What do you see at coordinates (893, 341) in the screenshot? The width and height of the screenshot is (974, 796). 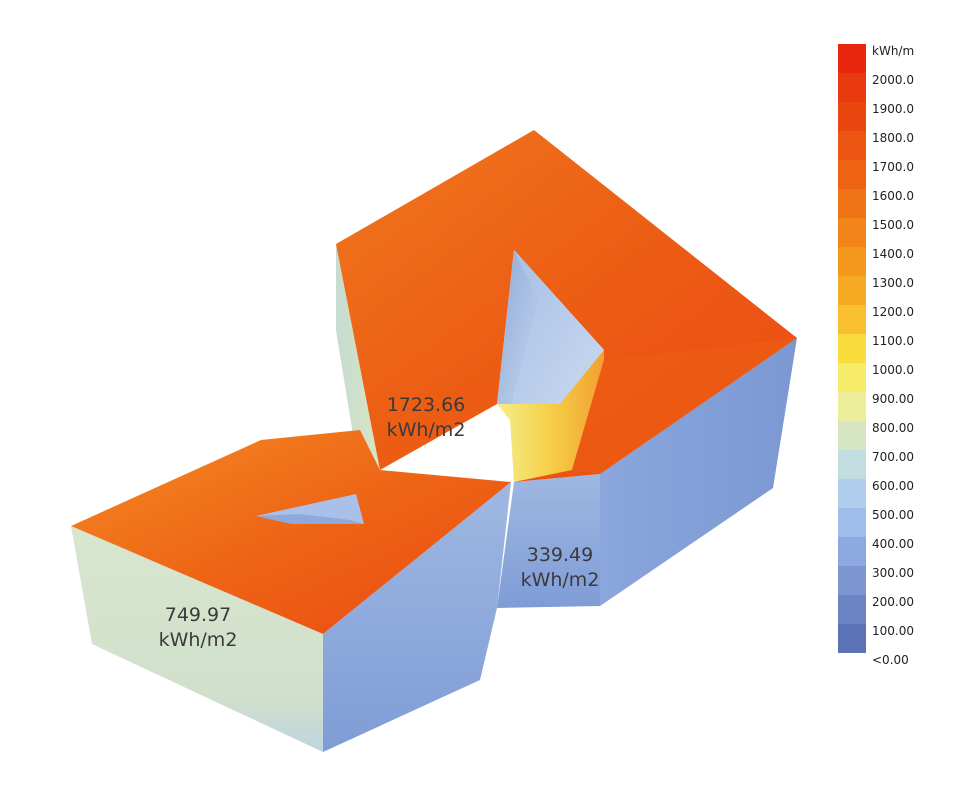 I see `legend-tick-label: 1100.0` at bounding box center [893, 341].